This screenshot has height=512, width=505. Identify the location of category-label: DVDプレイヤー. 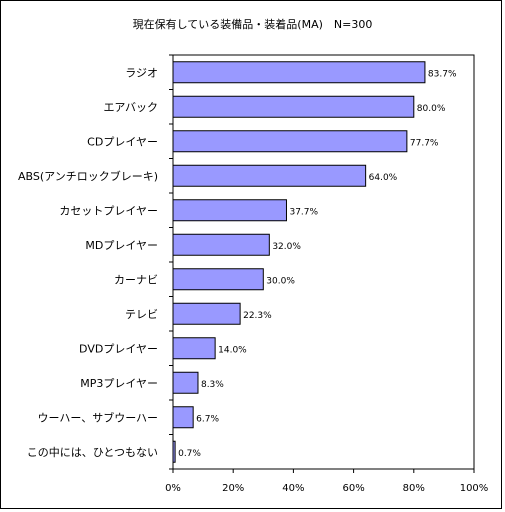
(118, 348).